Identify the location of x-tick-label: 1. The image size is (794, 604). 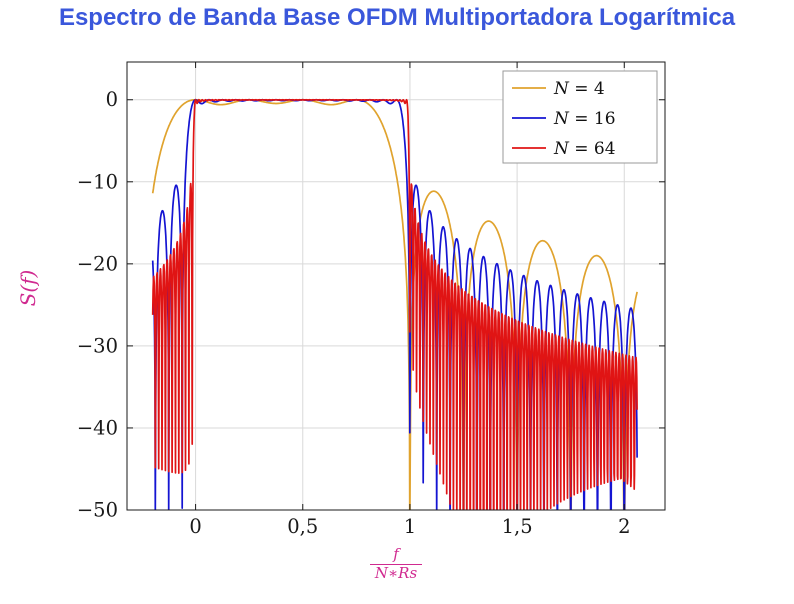
(410, 526).